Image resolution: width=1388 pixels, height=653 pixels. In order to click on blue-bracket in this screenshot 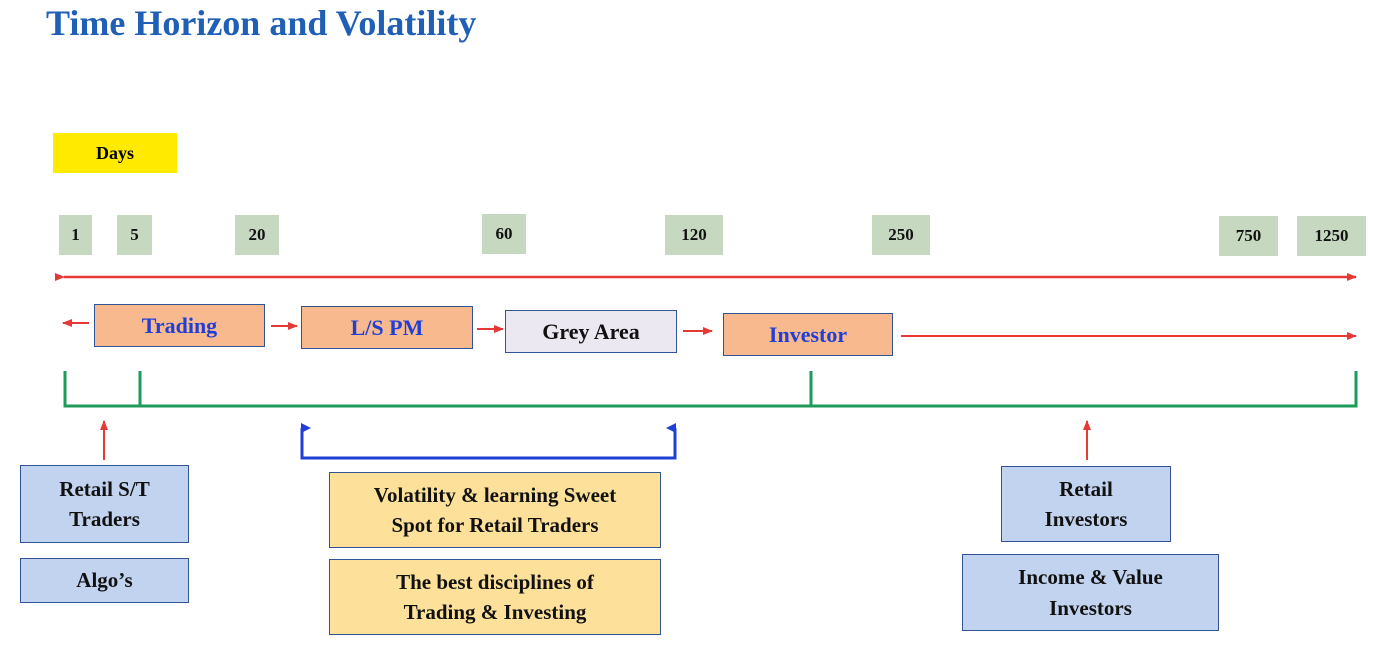, I will do `click(488, 441)`.